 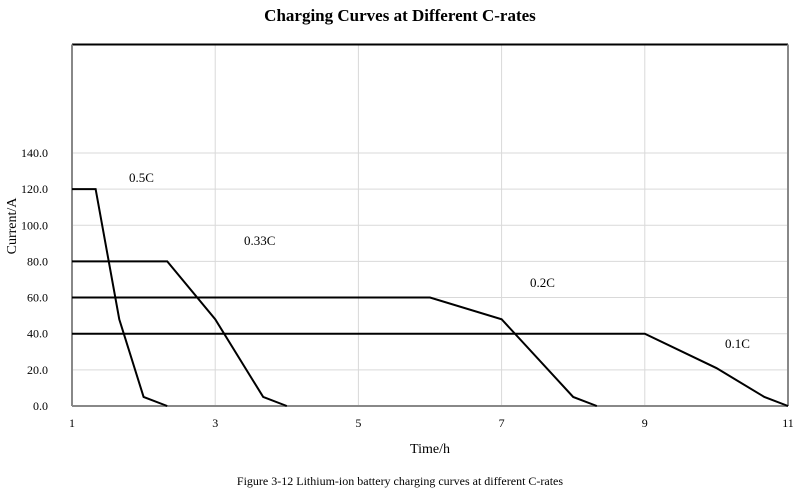 What do you see at coordinates (400, 15) in the screenshot?
I see `chart-title: Charging Curves at Different C-rates` at bounding box center [400, 15].